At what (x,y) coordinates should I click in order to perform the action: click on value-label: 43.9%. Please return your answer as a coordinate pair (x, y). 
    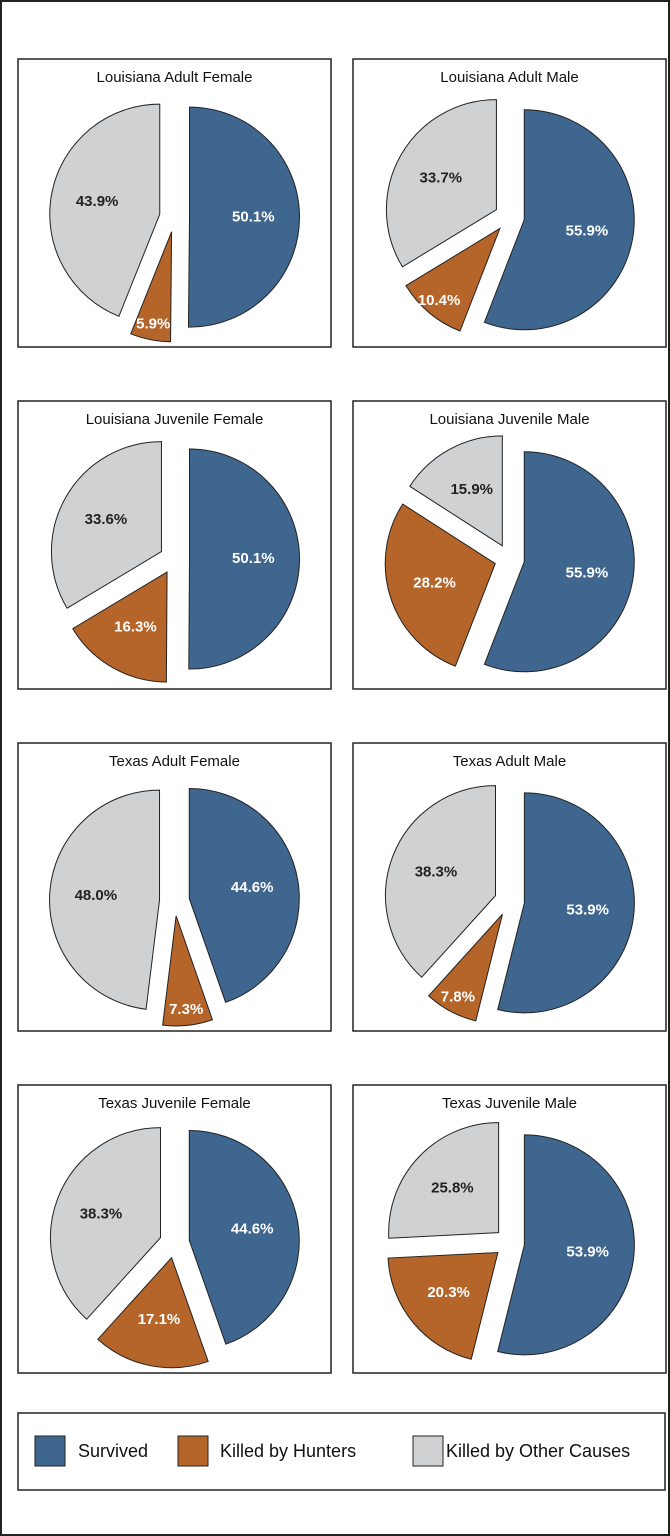
    Looking at the image, I should click on (97, 201).